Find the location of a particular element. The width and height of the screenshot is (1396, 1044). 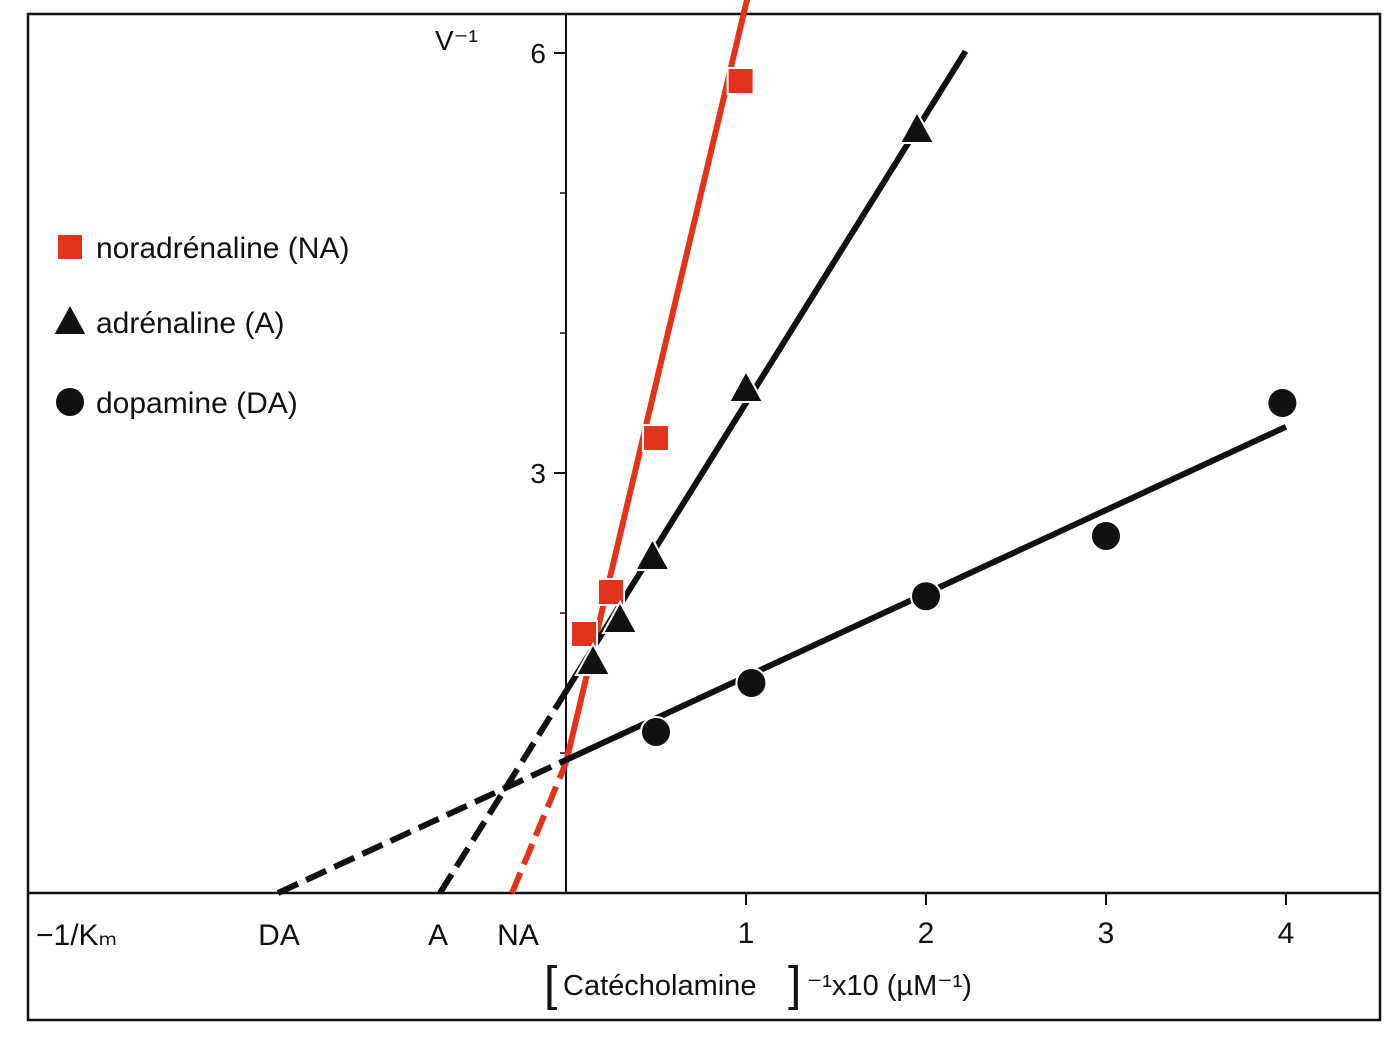

y-tick-label-1: 6 is located at coordinates (538, 53).